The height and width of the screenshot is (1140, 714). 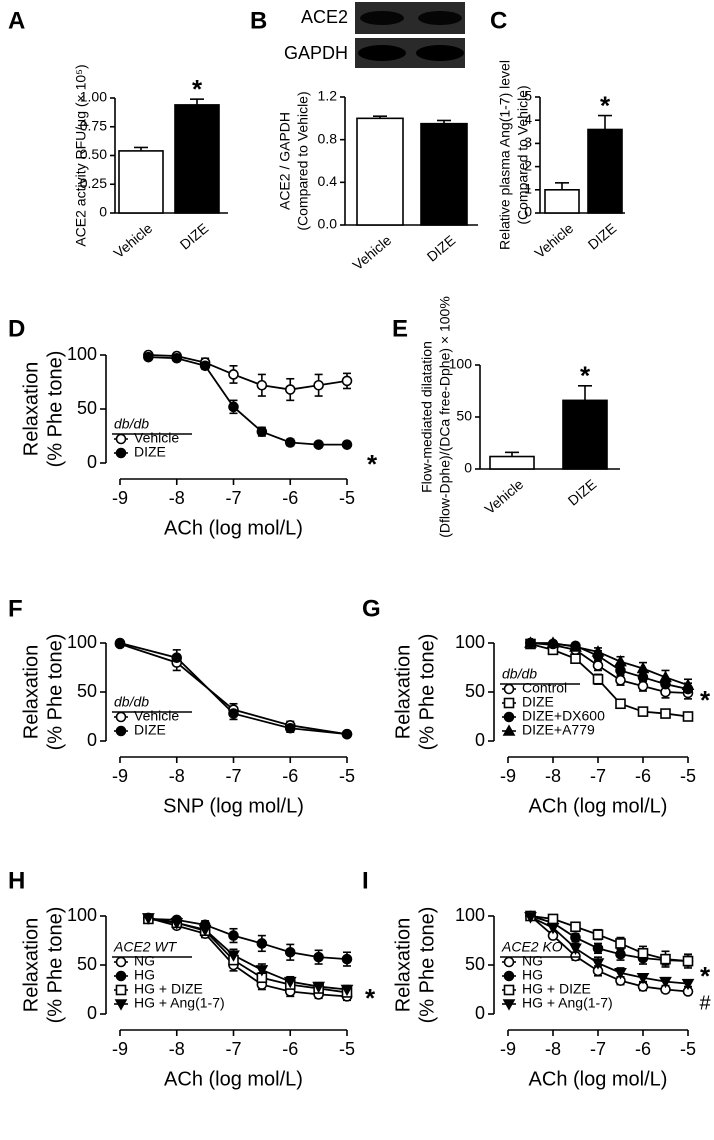 I want to click on y-tick-label: 3, so click(x=528, y=142).